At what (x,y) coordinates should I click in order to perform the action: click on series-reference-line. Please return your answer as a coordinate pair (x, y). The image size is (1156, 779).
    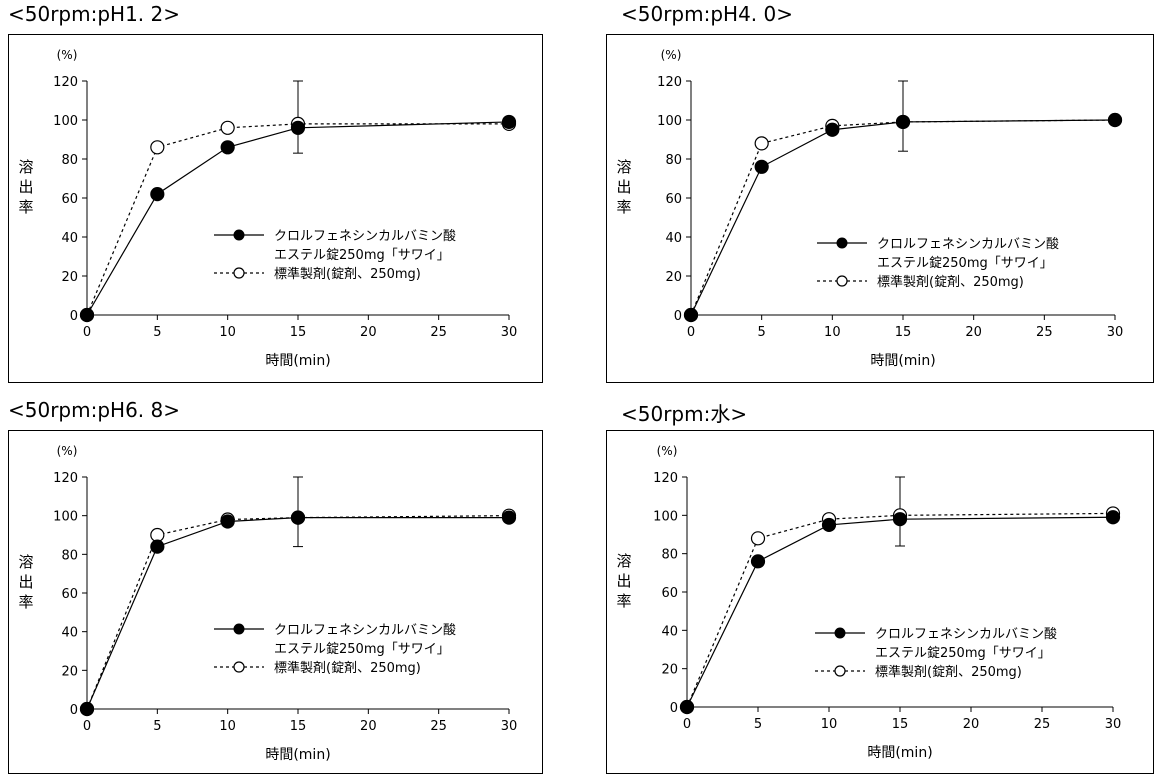
    Looking at the image, I should click on (900, 610).